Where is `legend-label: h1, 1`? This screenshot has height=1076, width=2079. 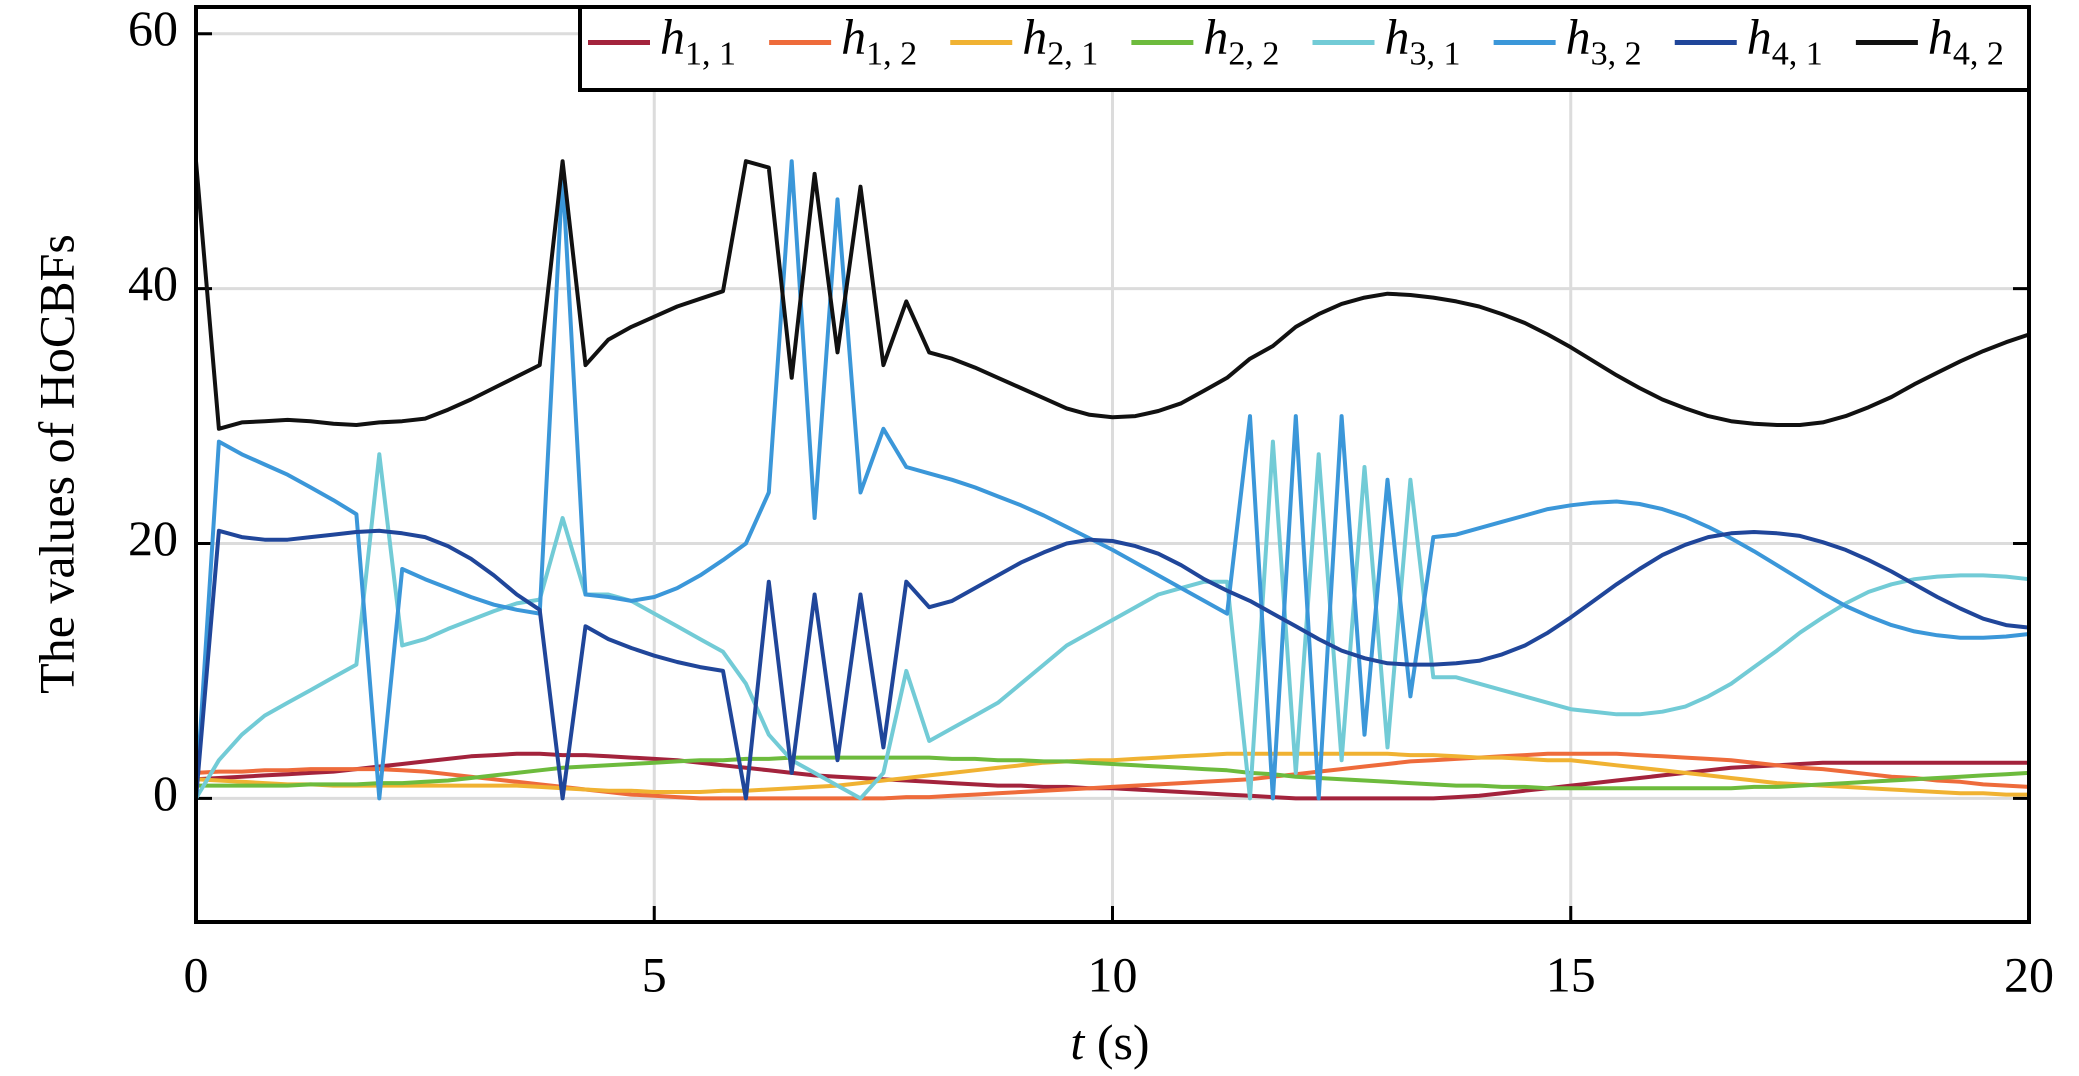 legend-label: h1, 1 is located at coordinates (698, 40).